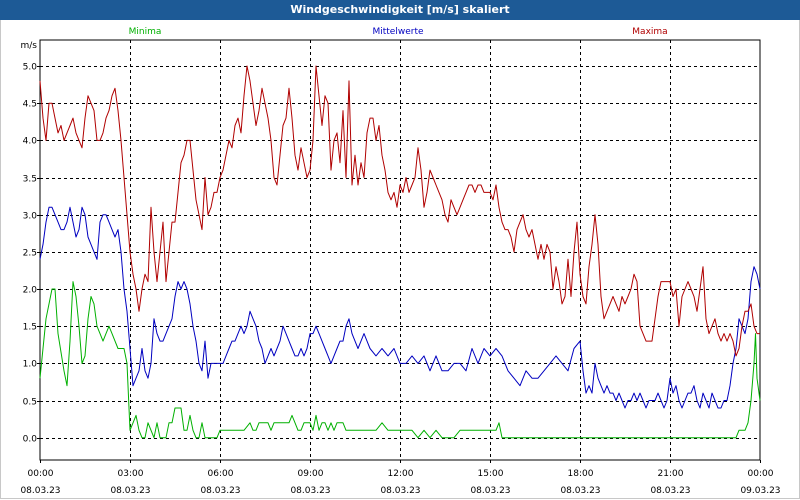 This screenshot has height=500, width=800. Describe the element at coordinates (30, 180) in the screenshot. I see `y-tick-label: 3.5` at that location.